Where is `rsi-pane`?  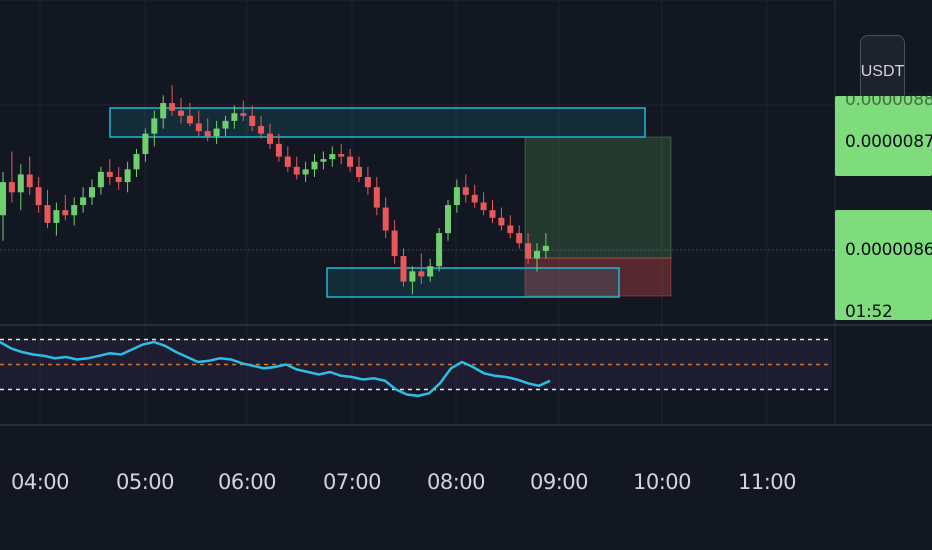
rsi-pane is located at coordinates (416, 368).